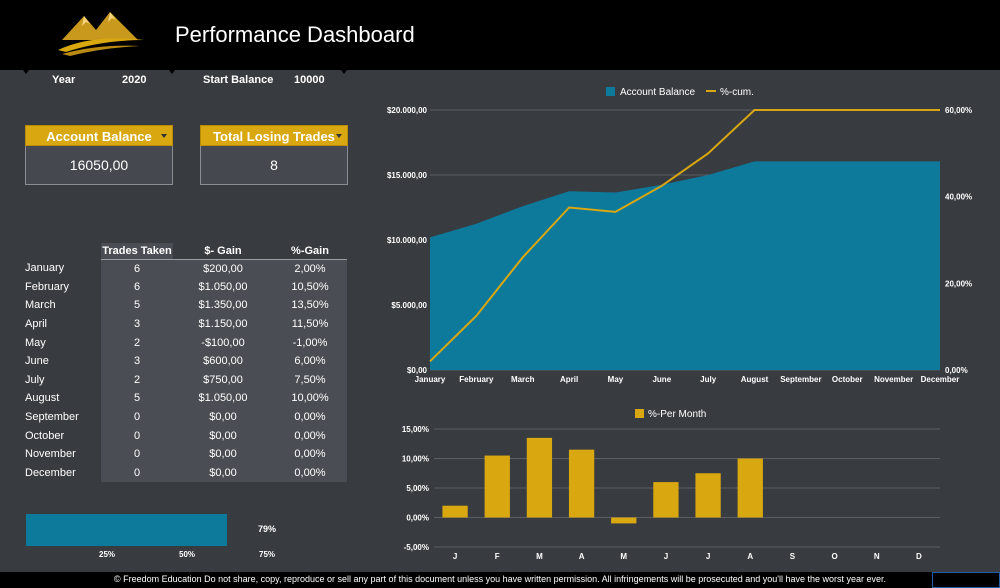 The image size is (1000, 588). I want to click on table-row: July 2 $750,00 7,50%, so click(186, 380).